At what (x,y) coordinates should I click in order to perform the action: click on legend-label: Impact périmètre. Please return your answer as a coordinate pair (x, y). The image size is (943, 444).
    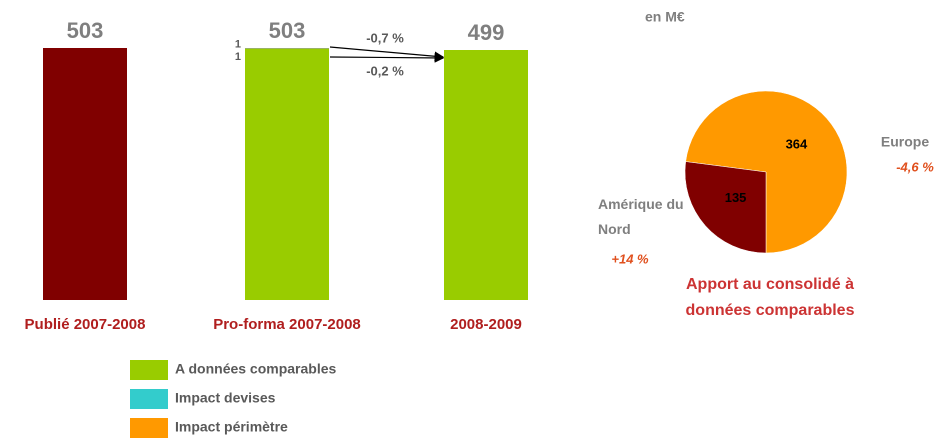
    Looking at the image, I should click on (231, 427).